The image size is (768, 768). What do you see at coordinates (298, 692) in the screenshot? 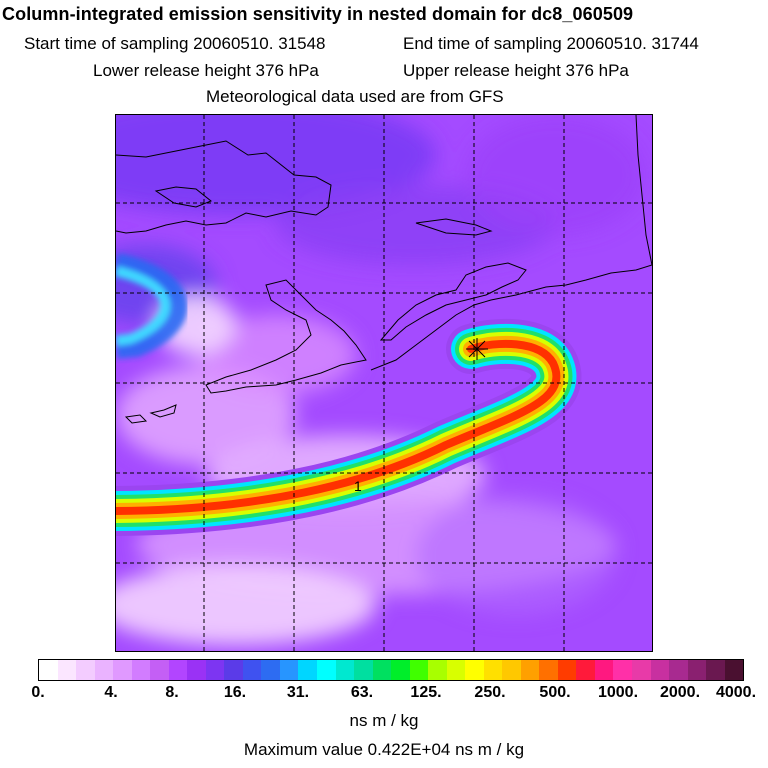
I see `colorbar-tick: 31.` at bounding box center [298, 692].